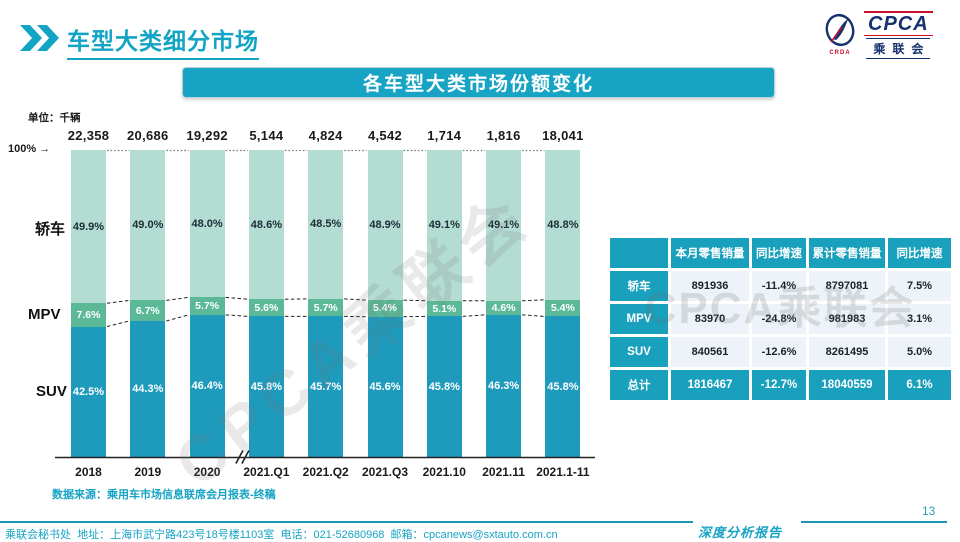 This screenshot has height=542, width=960. What do you see at coordinates (919, 253) in the screenshot?
I see `table-header-cell: 同比增速` at bounding box center [919, 253].